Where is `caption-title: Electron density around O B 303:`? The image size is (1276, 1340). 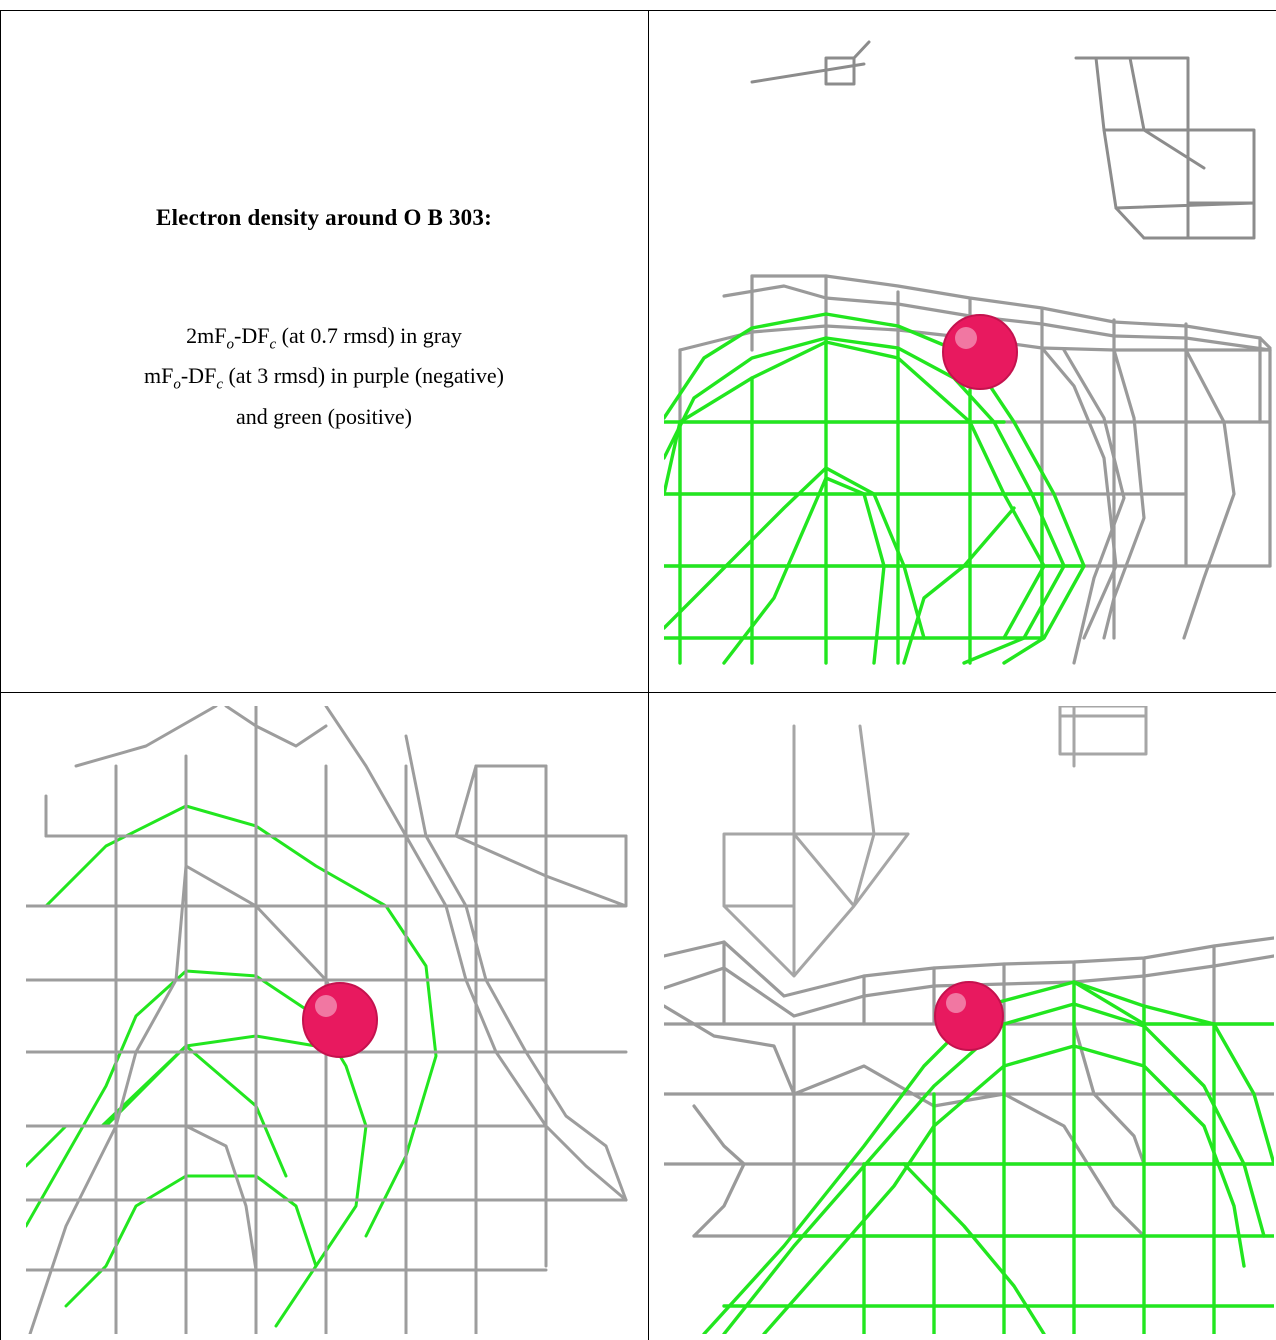 caption-title: Electron density around O B 303: is located at coordinates (324, 217).